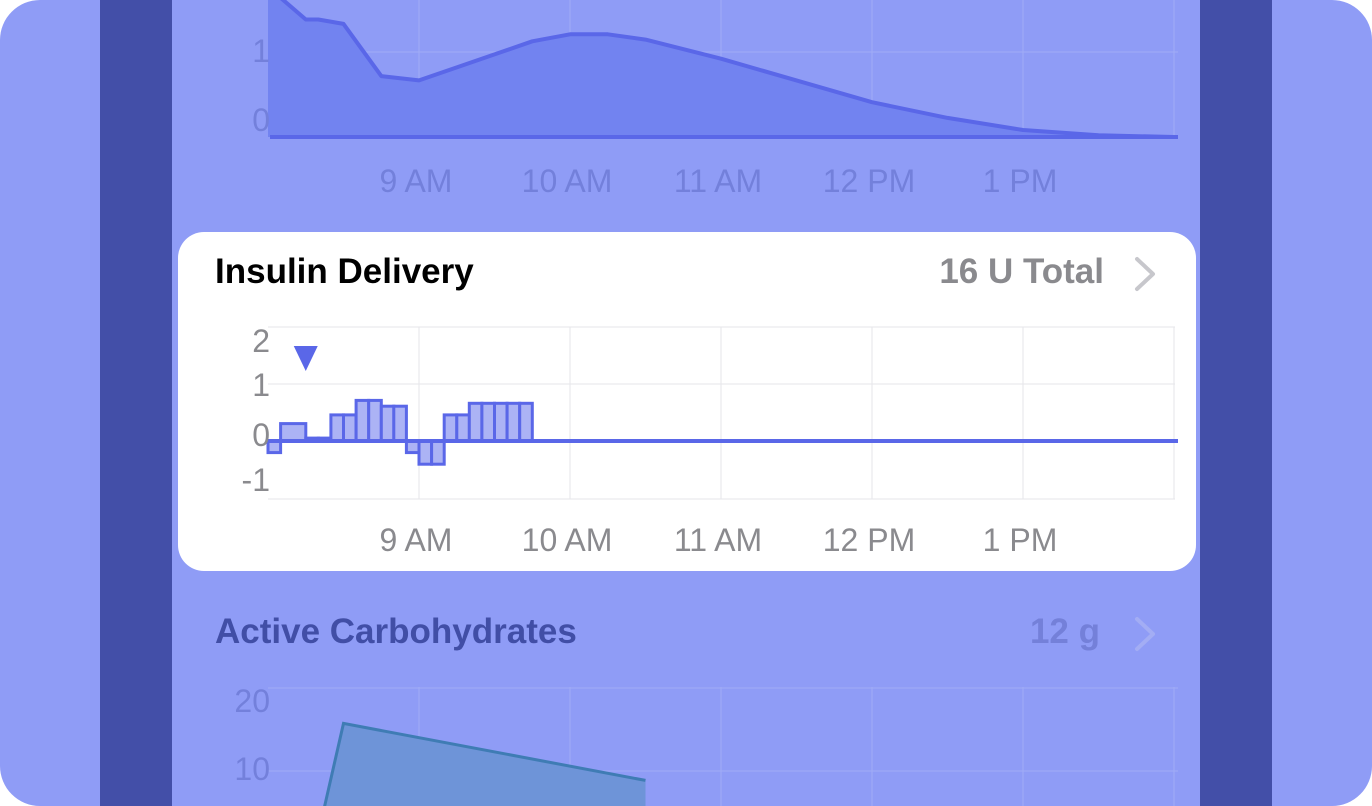 The height and width of the screenshot is (806, 1372). What do you see at coordinates (256, 480) in the screenshot?
I see `y-tick-label: -1` at bounding box center [256, 480].